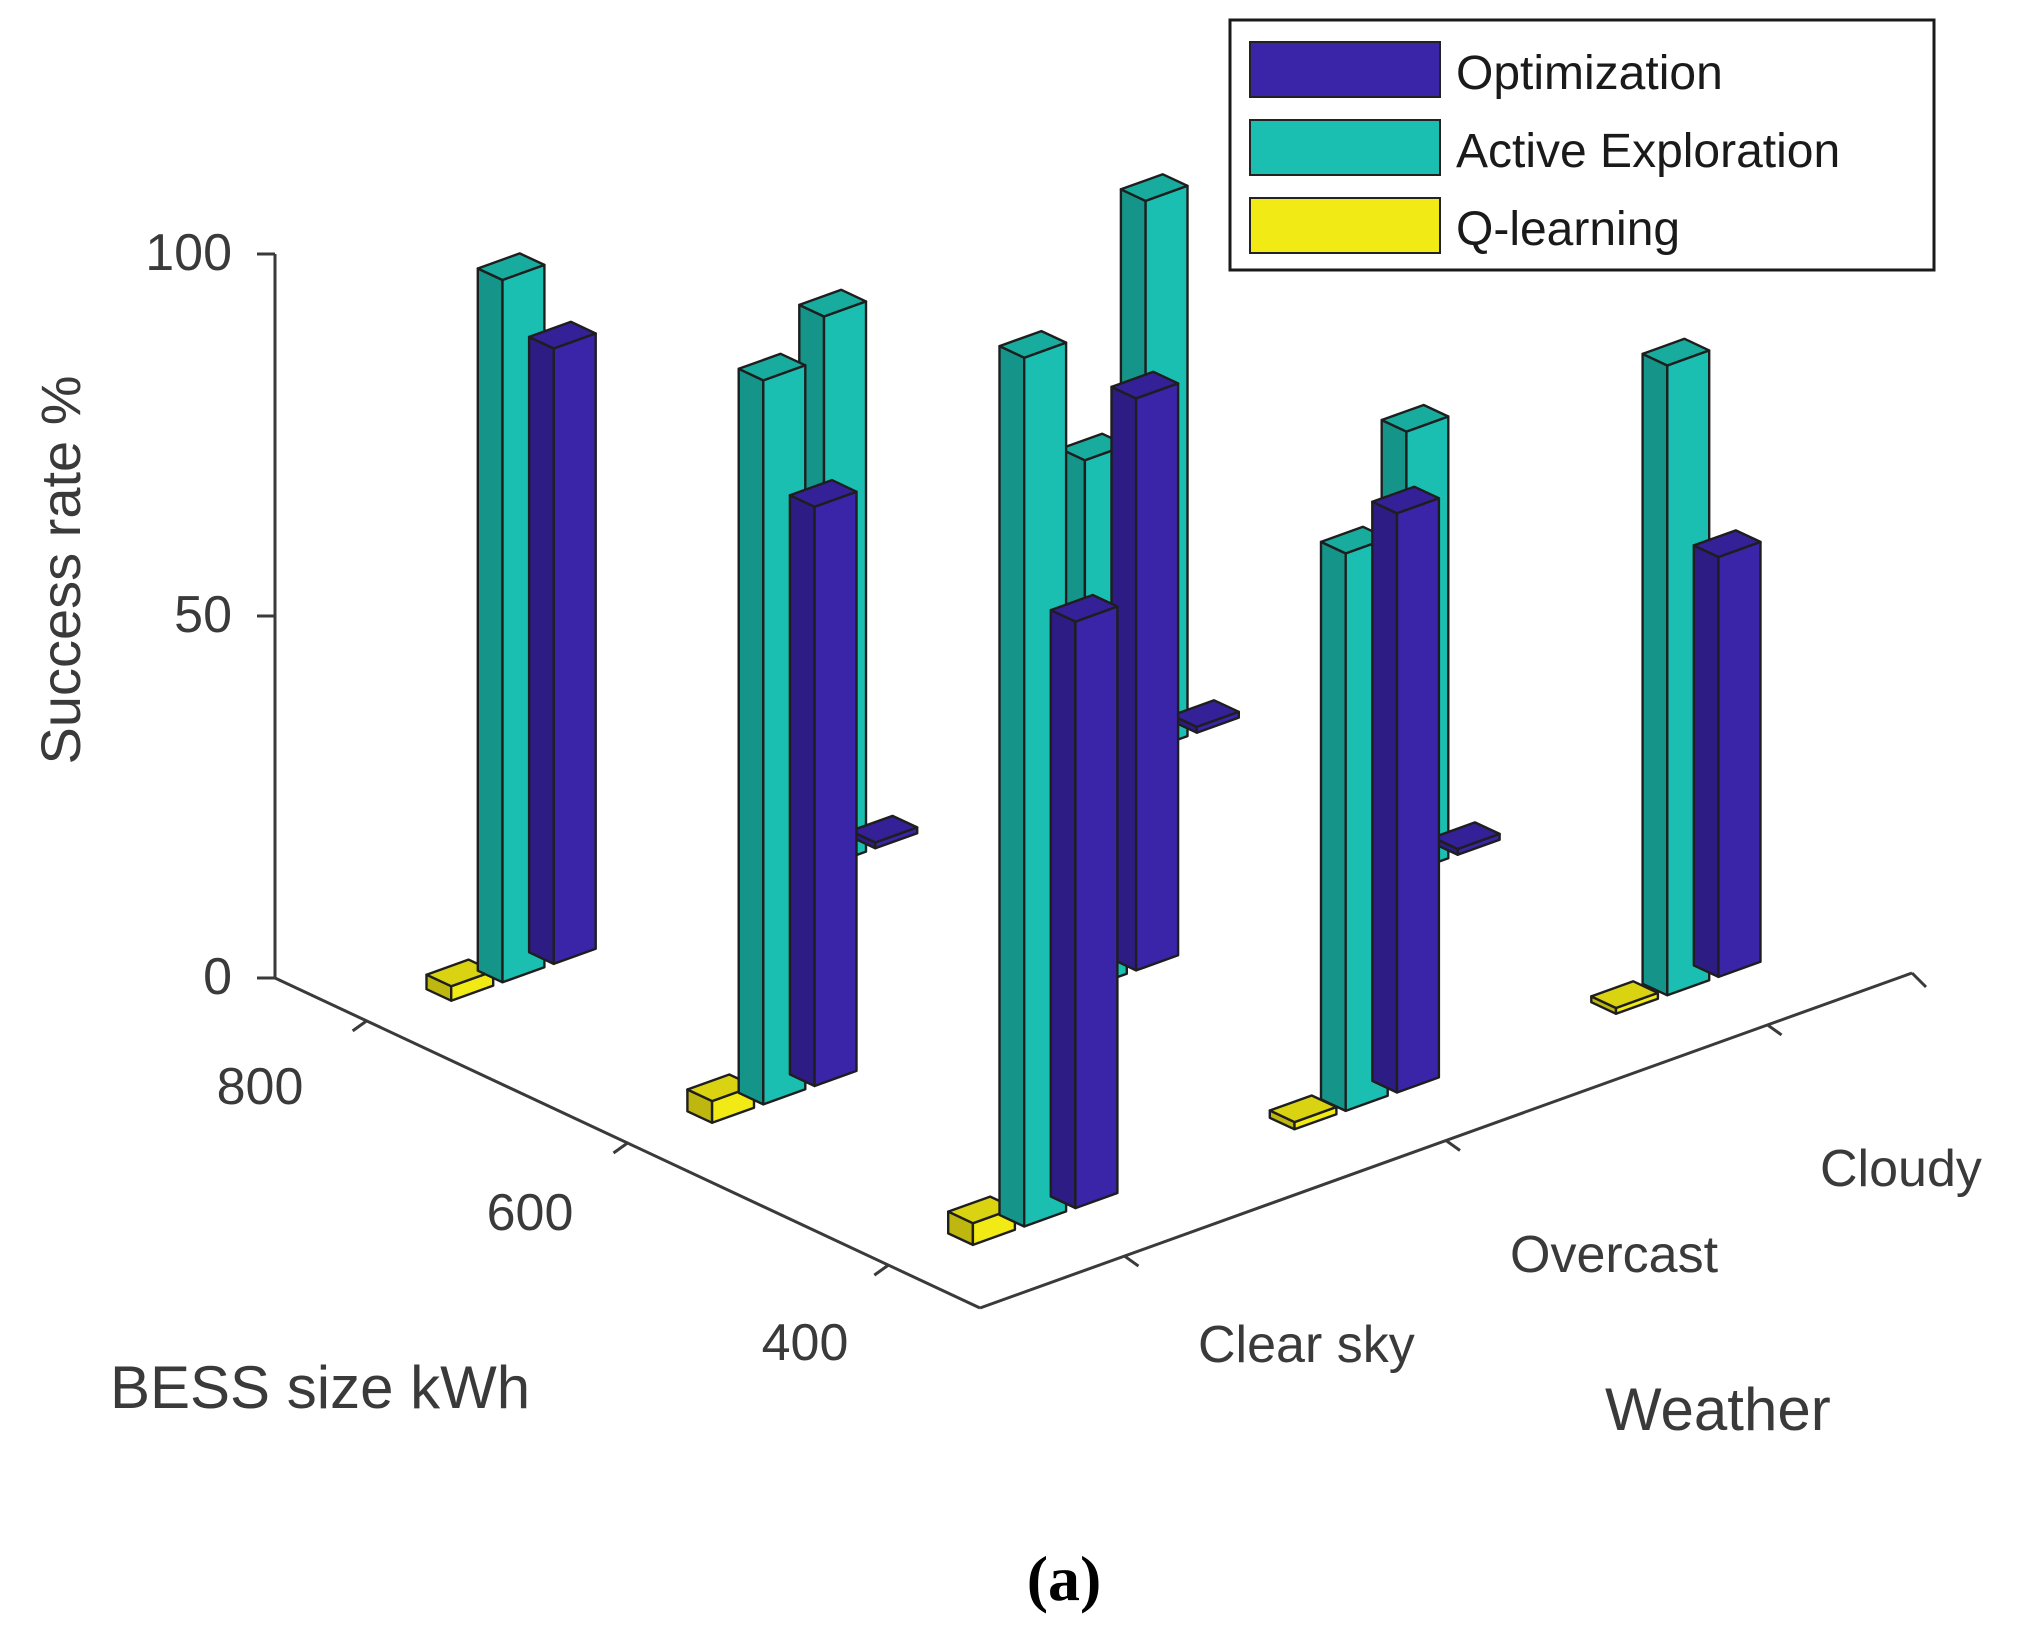  I want to click on legend-label-q-learning: Q-learning, so click(1568, 229).